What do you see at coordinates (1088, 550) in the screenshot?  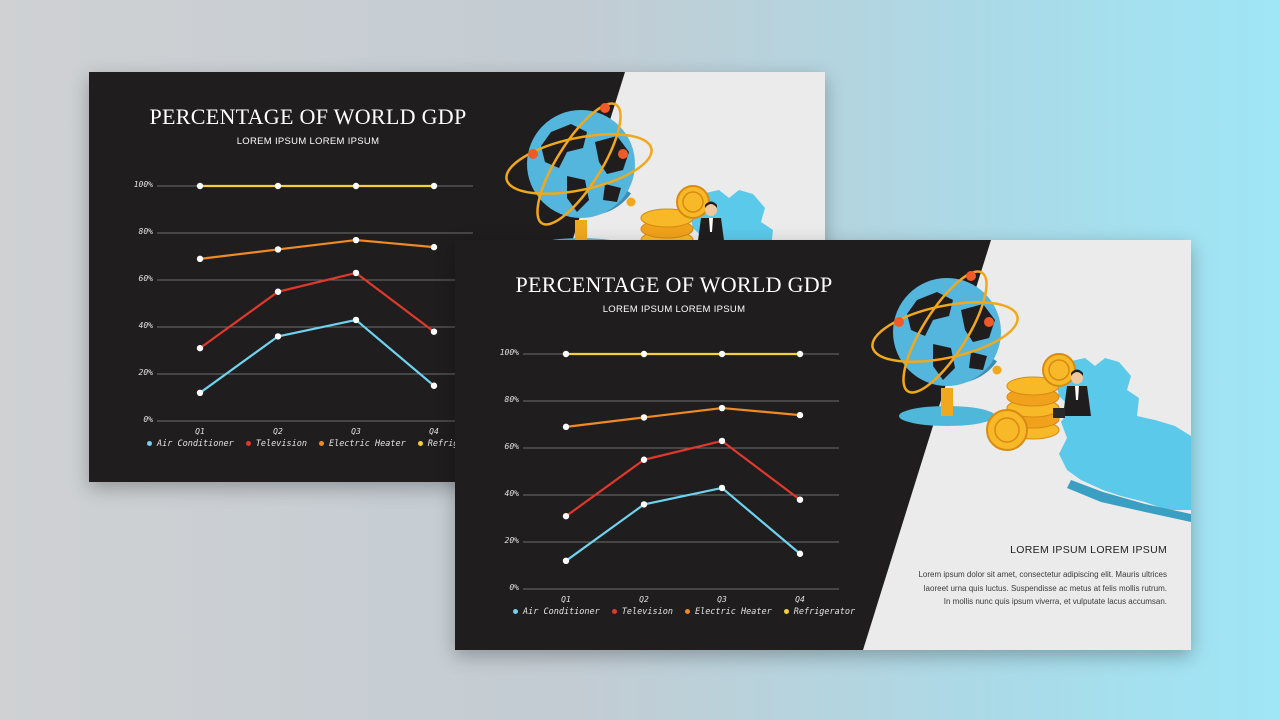 I see `side-heading: LOREM IPSUM LOREM IPSUM` at bounding box center [1088, 550].